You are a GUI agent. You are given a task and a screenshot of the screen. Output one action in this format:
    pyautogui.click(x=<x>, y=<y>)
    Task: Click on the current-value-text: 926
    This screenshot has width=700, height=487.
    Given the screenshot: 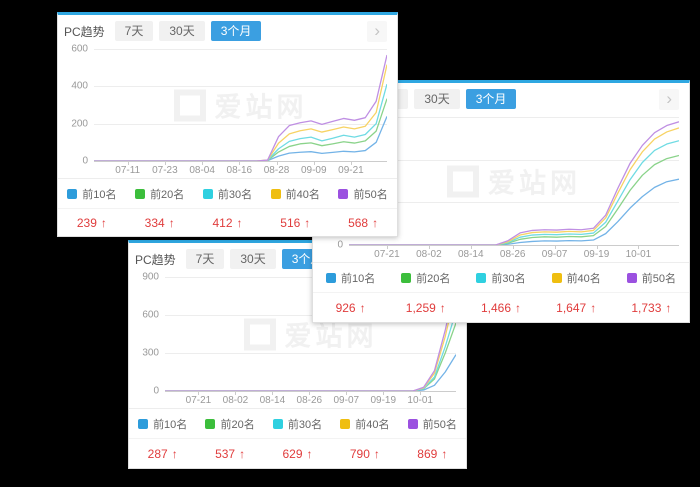 What is the action you would take?
    pyautogui.click(x=345, y=307)
    